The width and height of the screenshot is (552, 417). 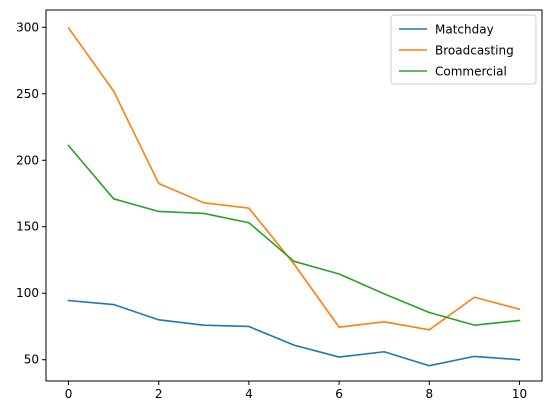 What do you see at coordinates (27, 160) in the screenshot?
I see `y-tick-label: 200` at bounding box center [27, 160].